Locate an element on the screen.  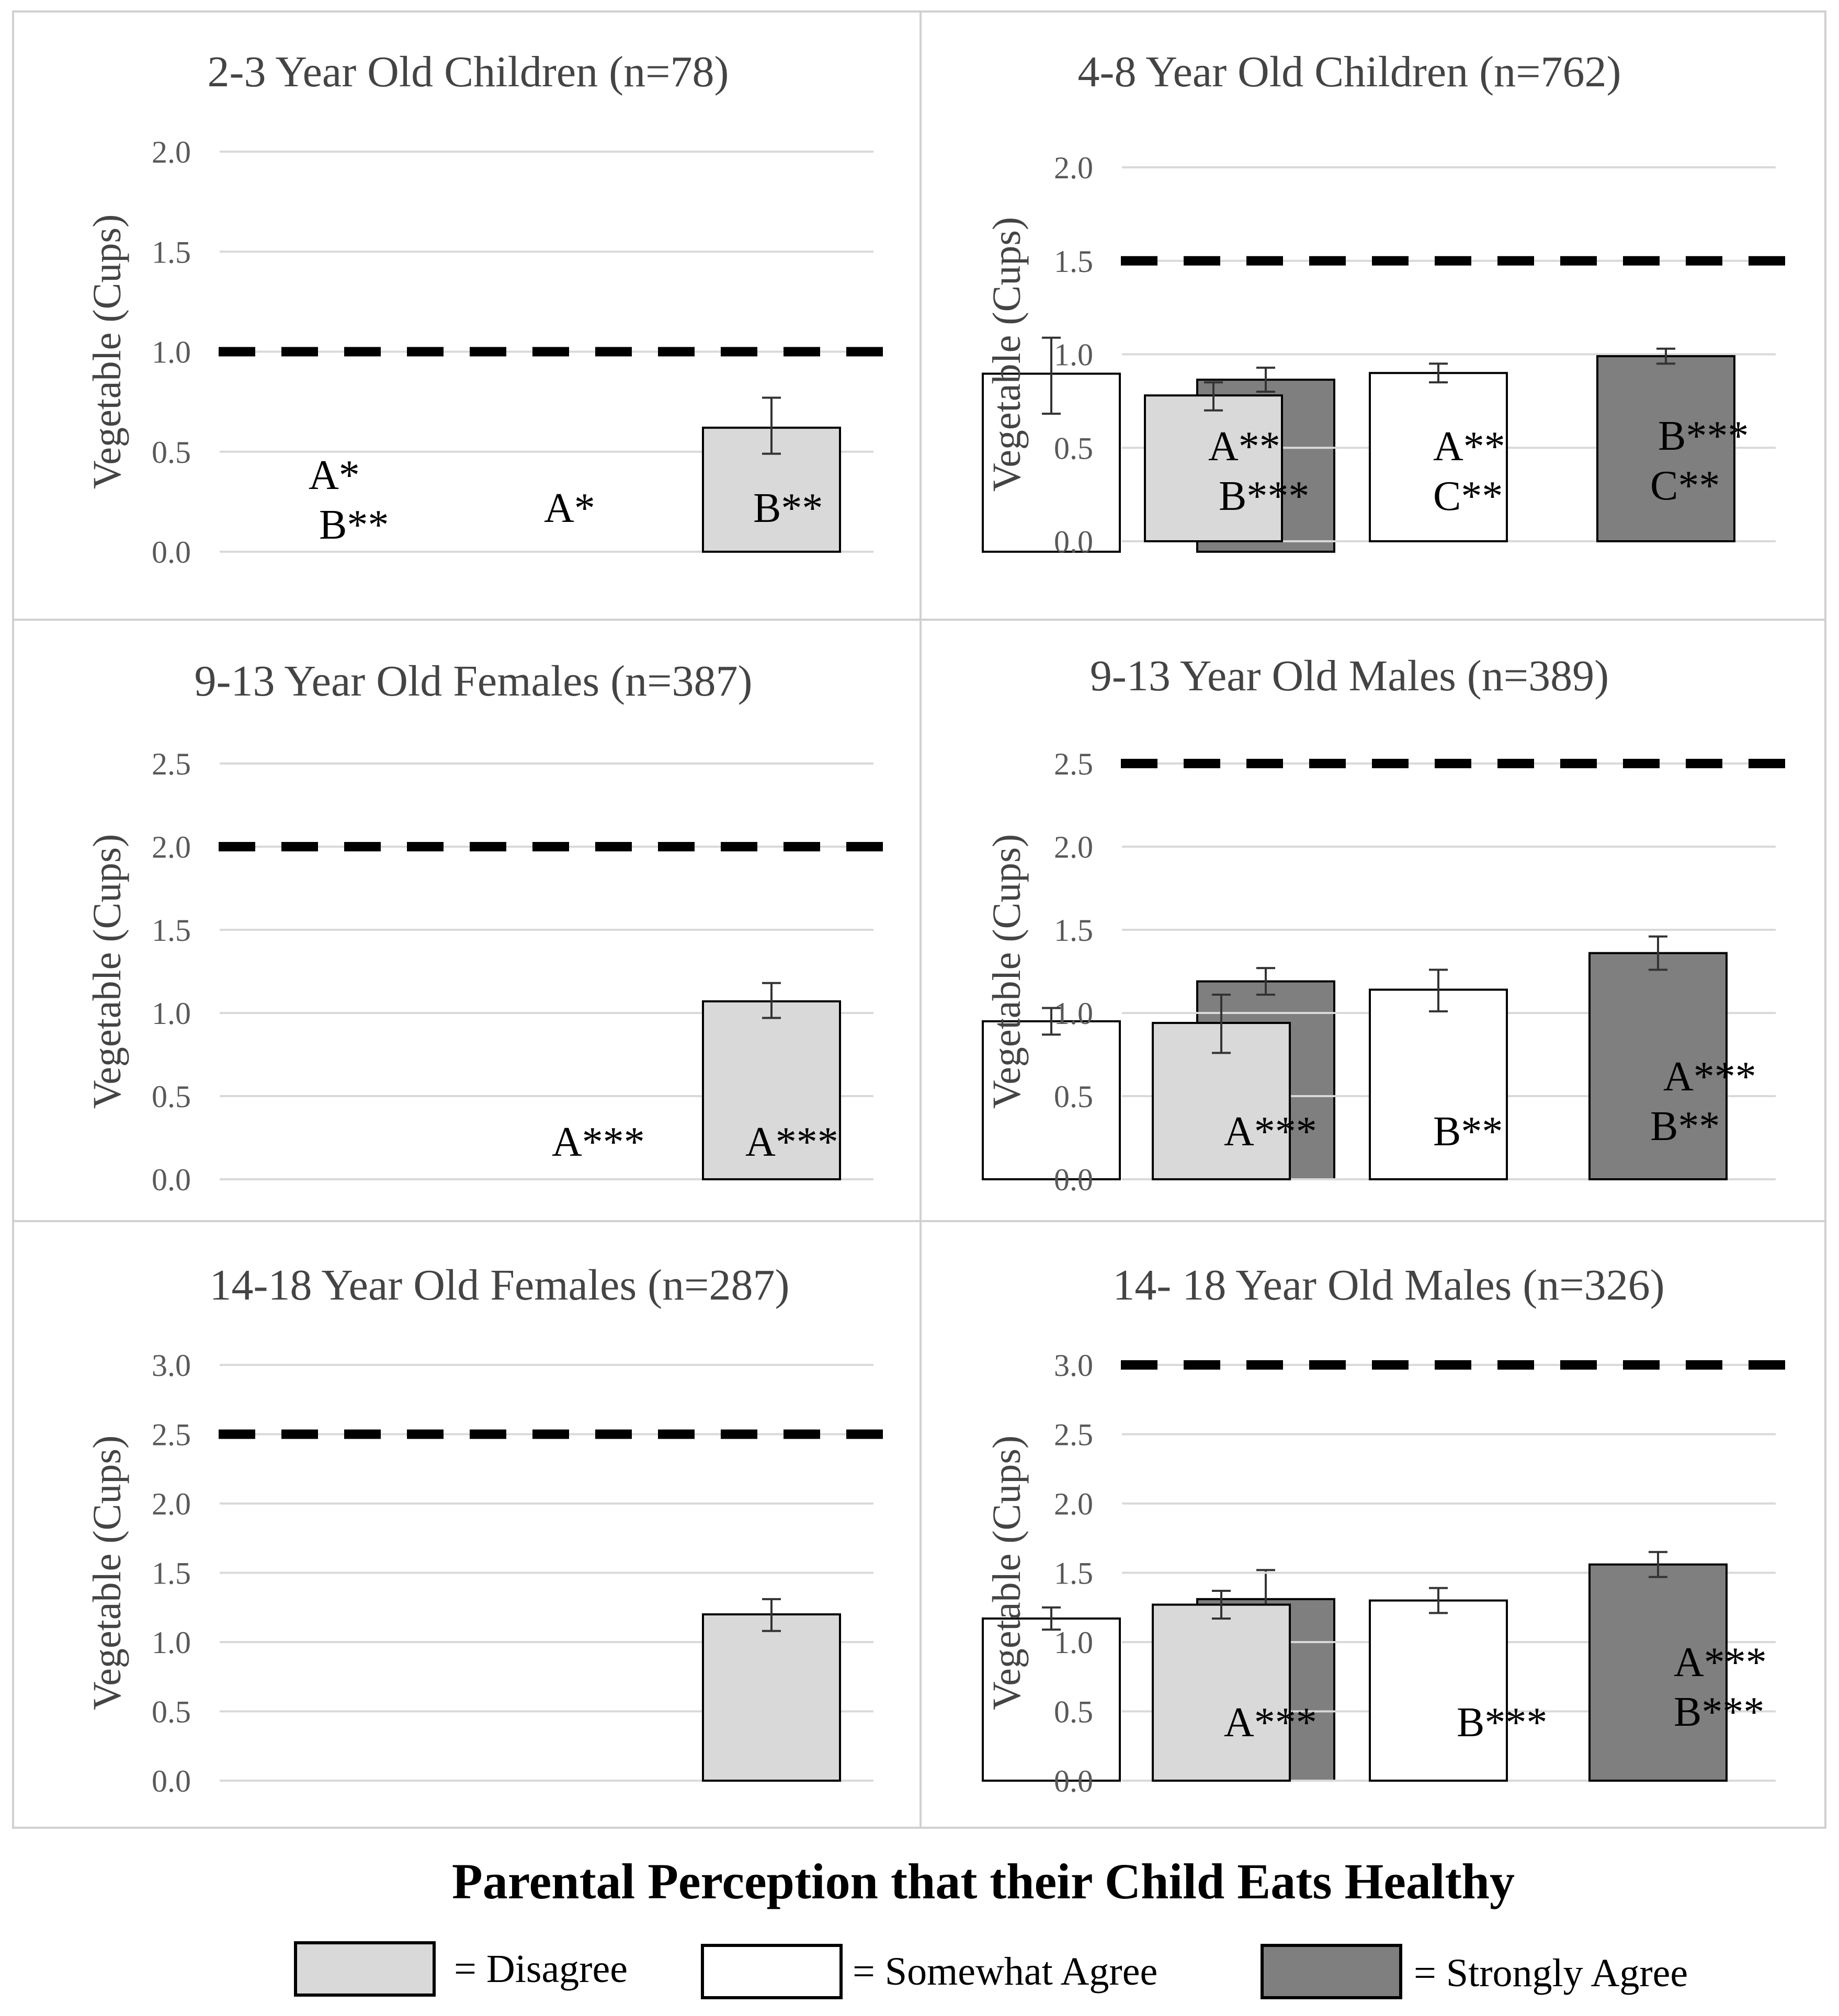
panel-title: 2-3 Year Old Children (n=78) is located at coordinates (468, 72).